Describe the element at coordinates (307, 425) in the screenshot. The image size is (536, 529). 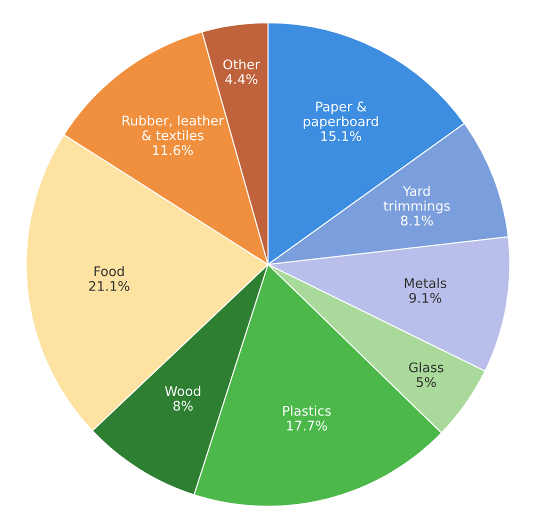
I see `data-label: 17.7%` at that location.